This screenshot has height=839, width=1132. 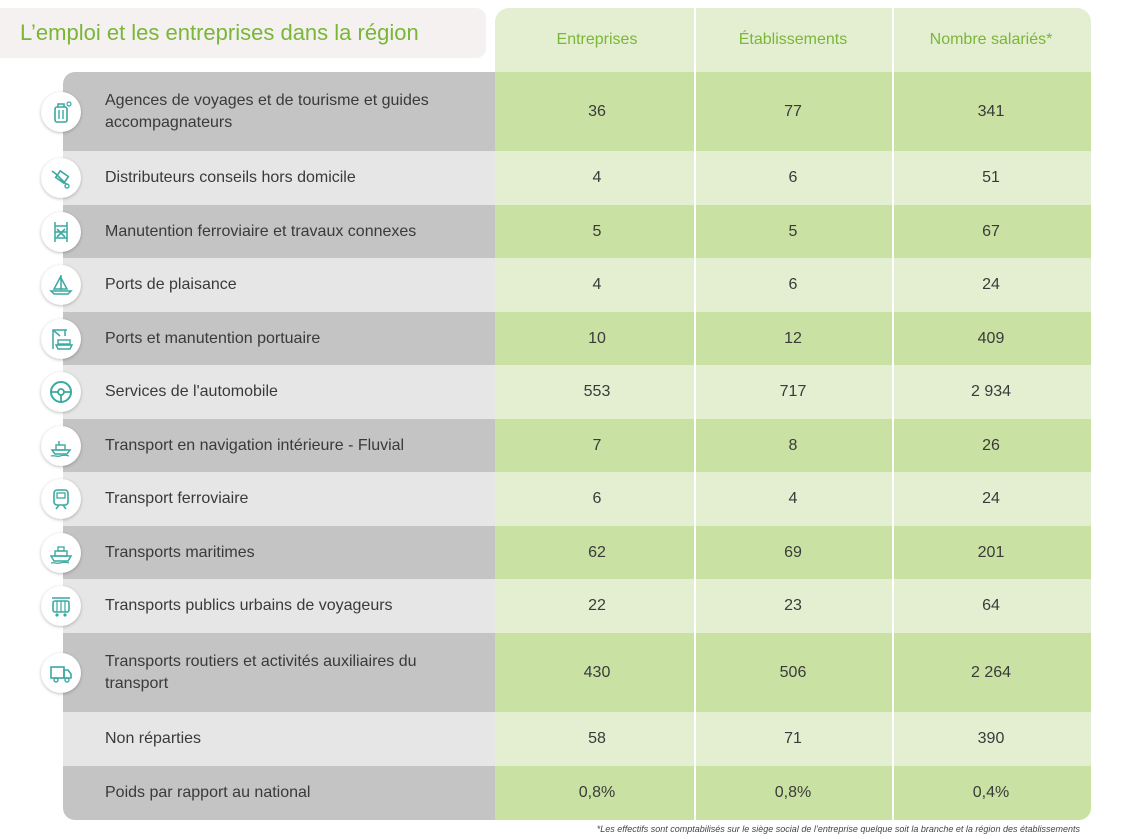 I want to click on table-cell: 2 934, so click(x=991, y=391).